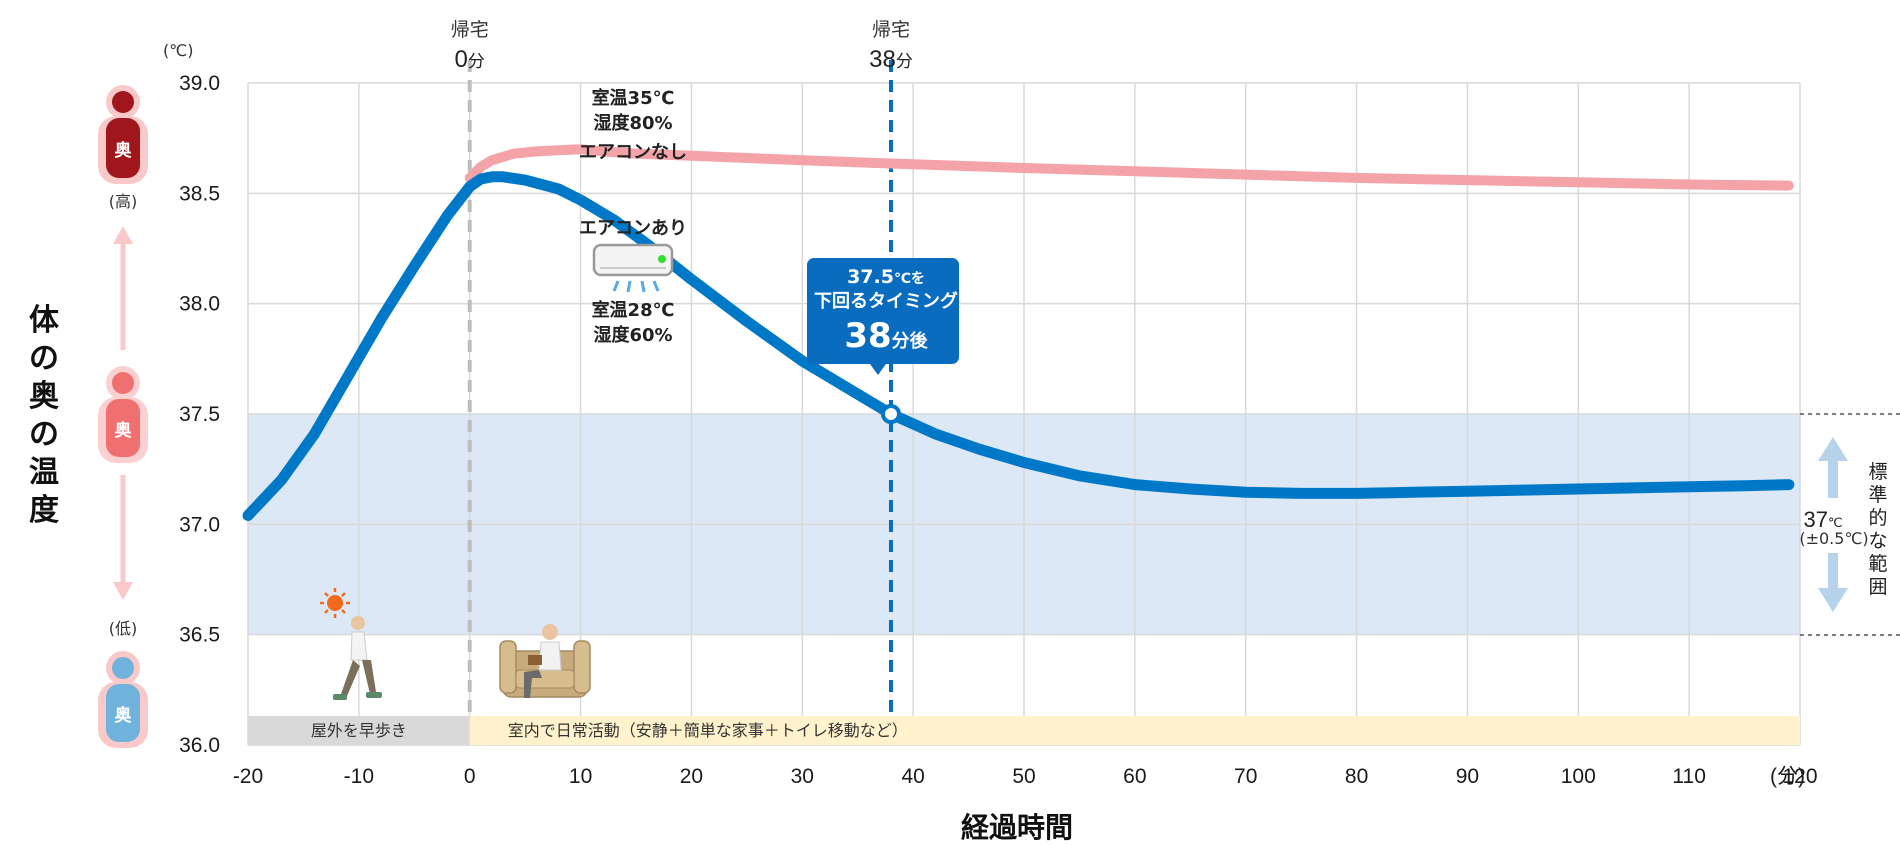 The width and height of the screenshot is (1900, 846). What do you see at coordinates (123, 134) in the screenshot?
I see `high-temperature-figure: 奥` at bounding box center [123, 134].